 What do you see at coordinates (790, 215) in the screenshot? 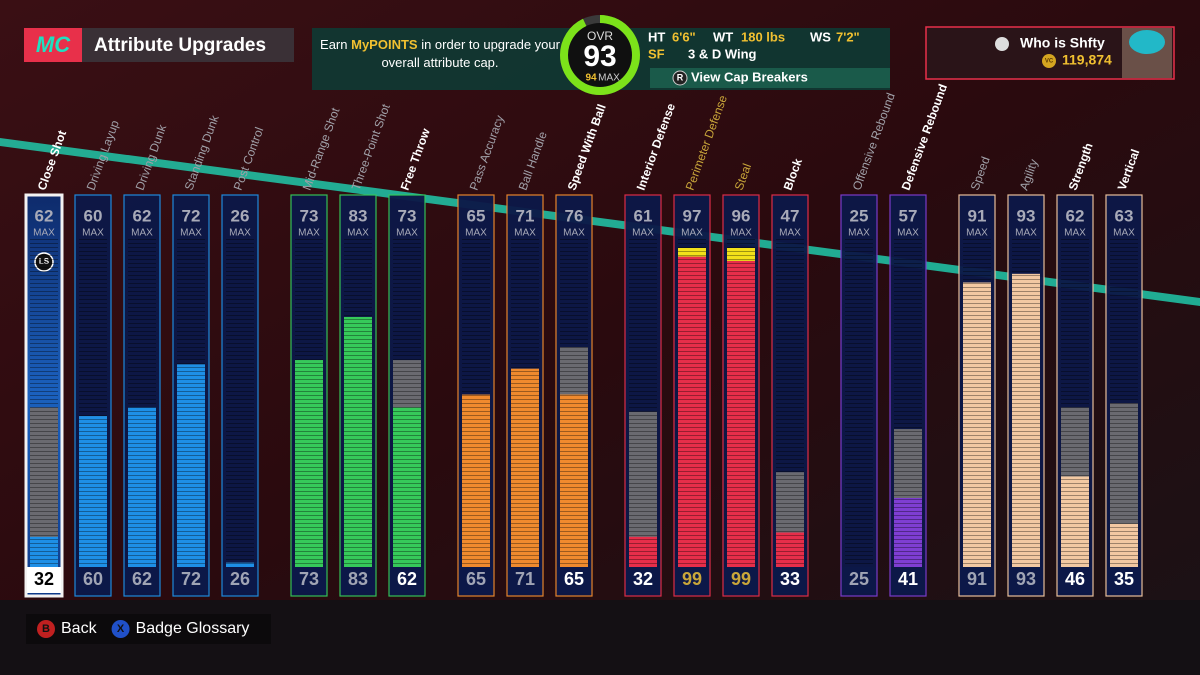
I see `attribute-cap: 47` at bounding box center [790, 215].